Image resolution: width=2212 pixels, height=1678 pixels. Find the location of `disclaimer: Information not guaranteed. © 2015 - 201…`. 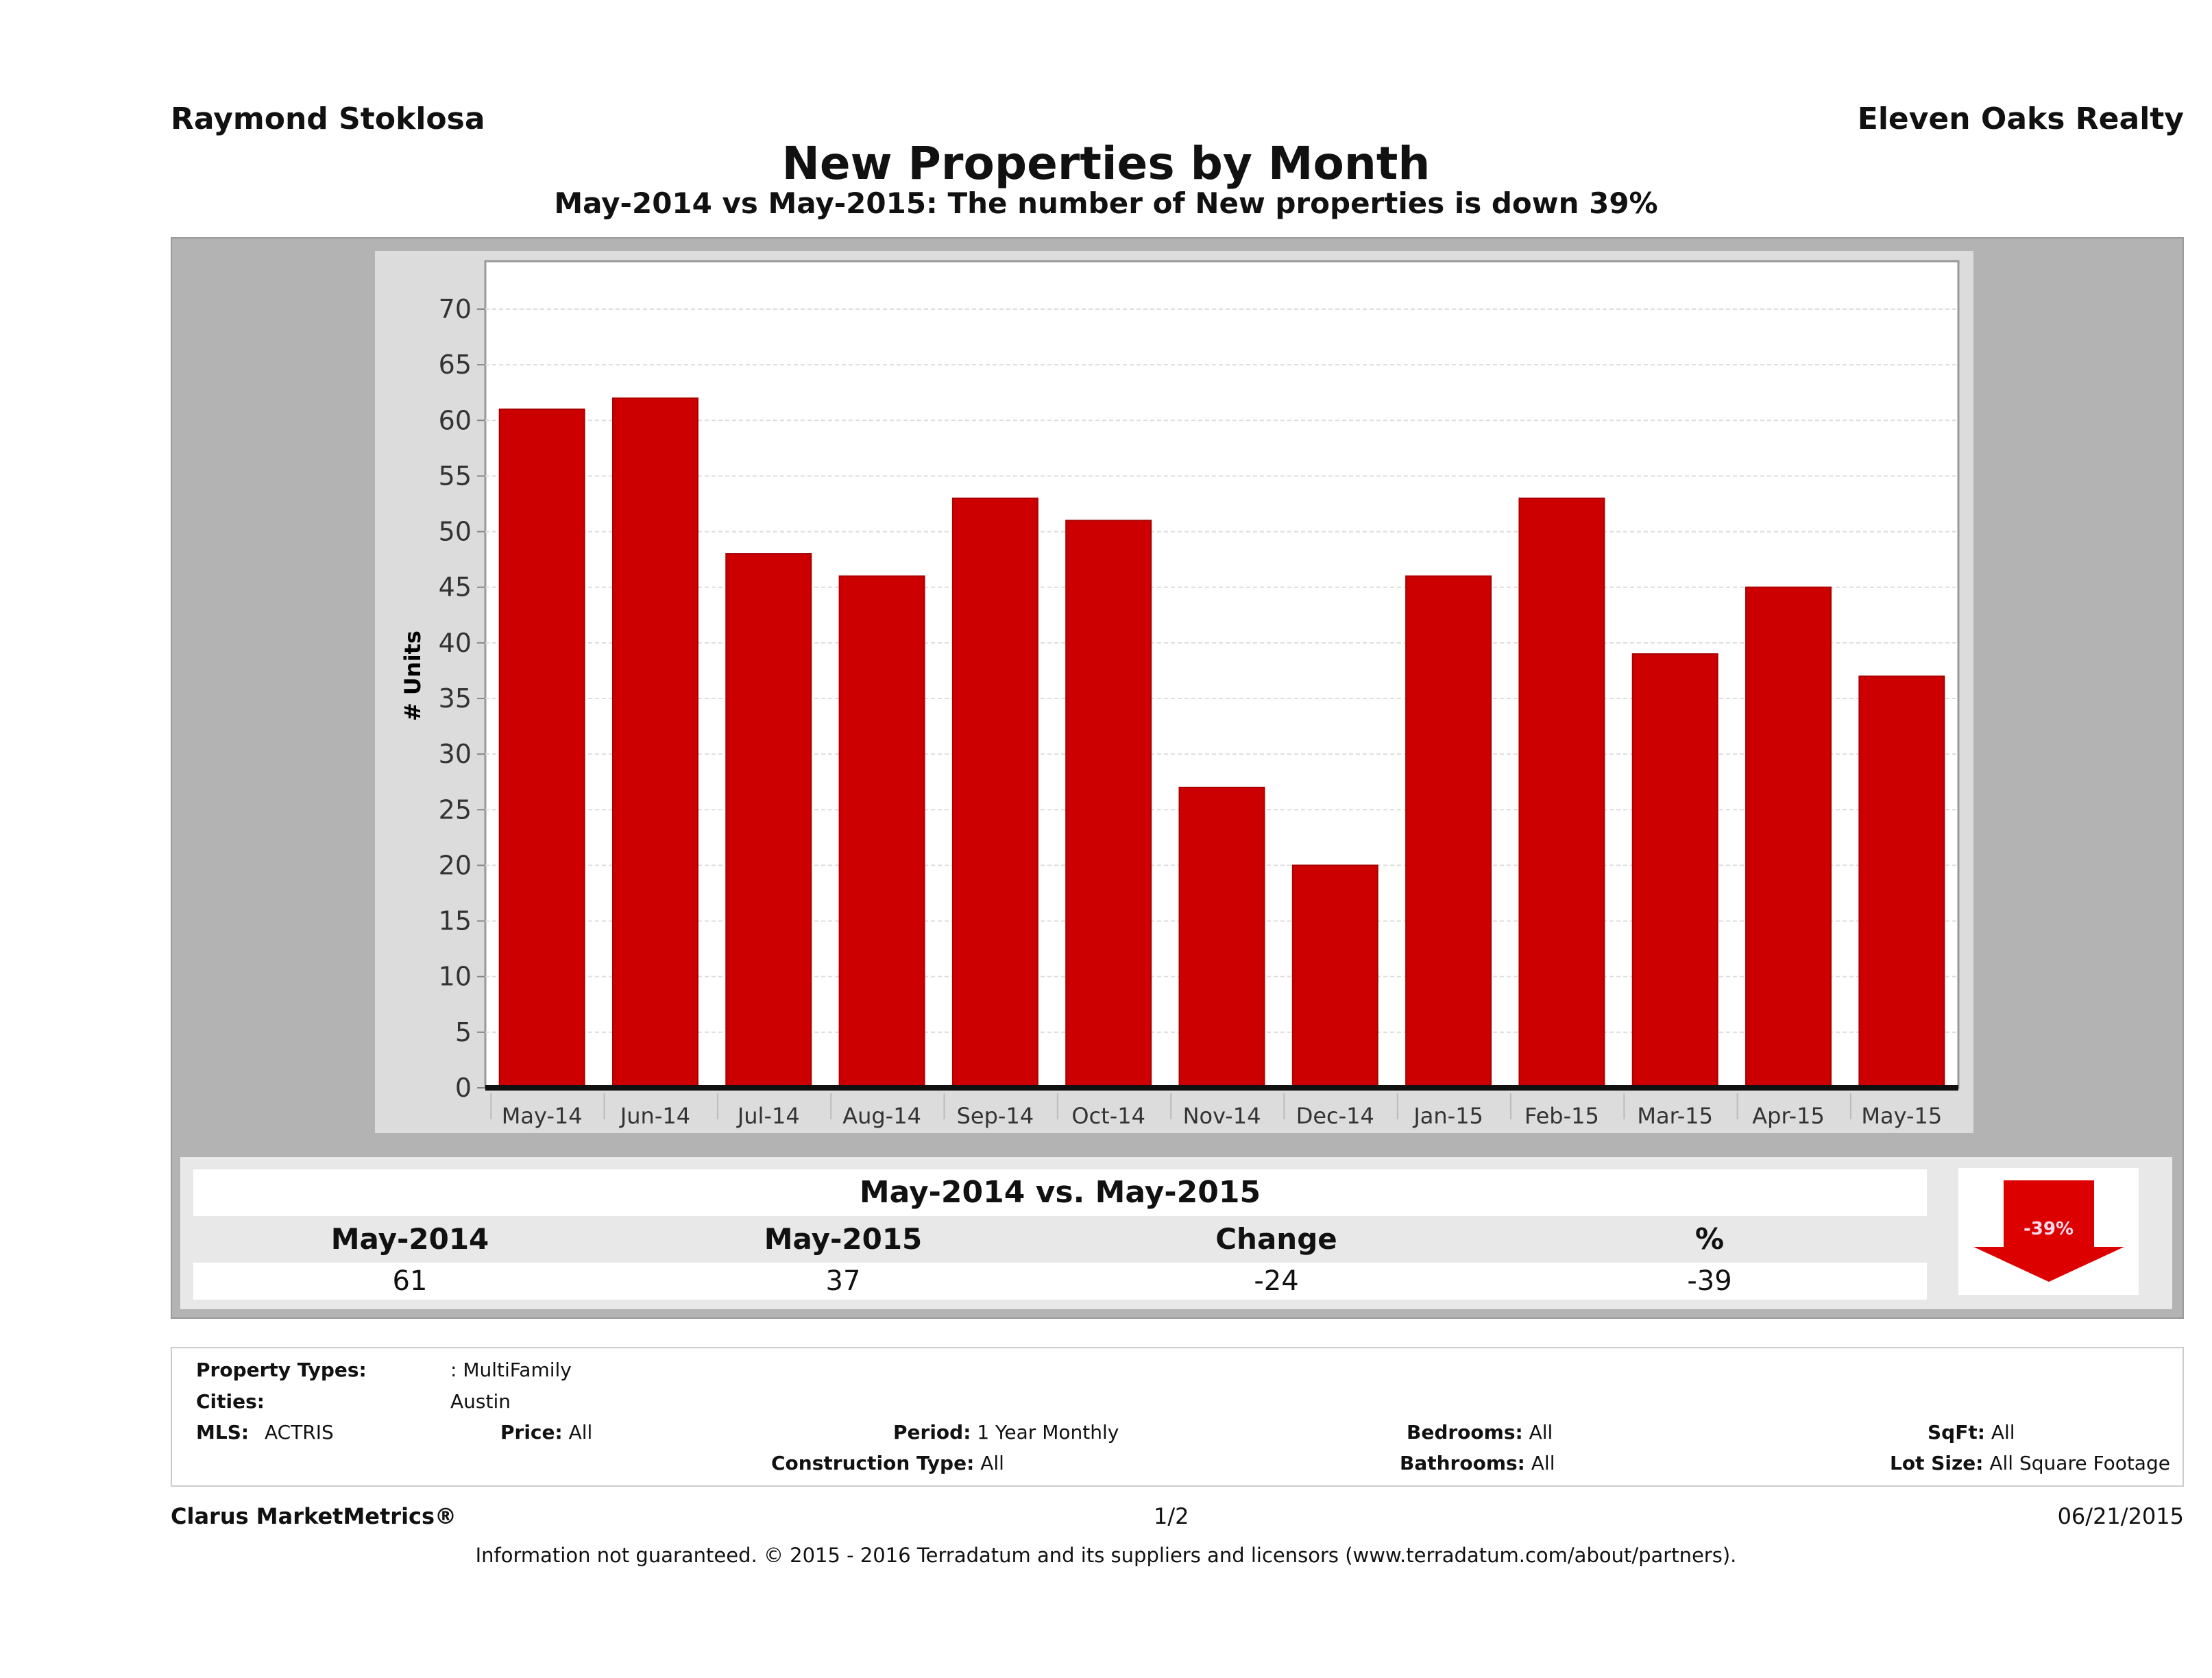

disclaimer: Information not guaranteed. © 2015 - 201… is located at coordinates (1106, 1555).